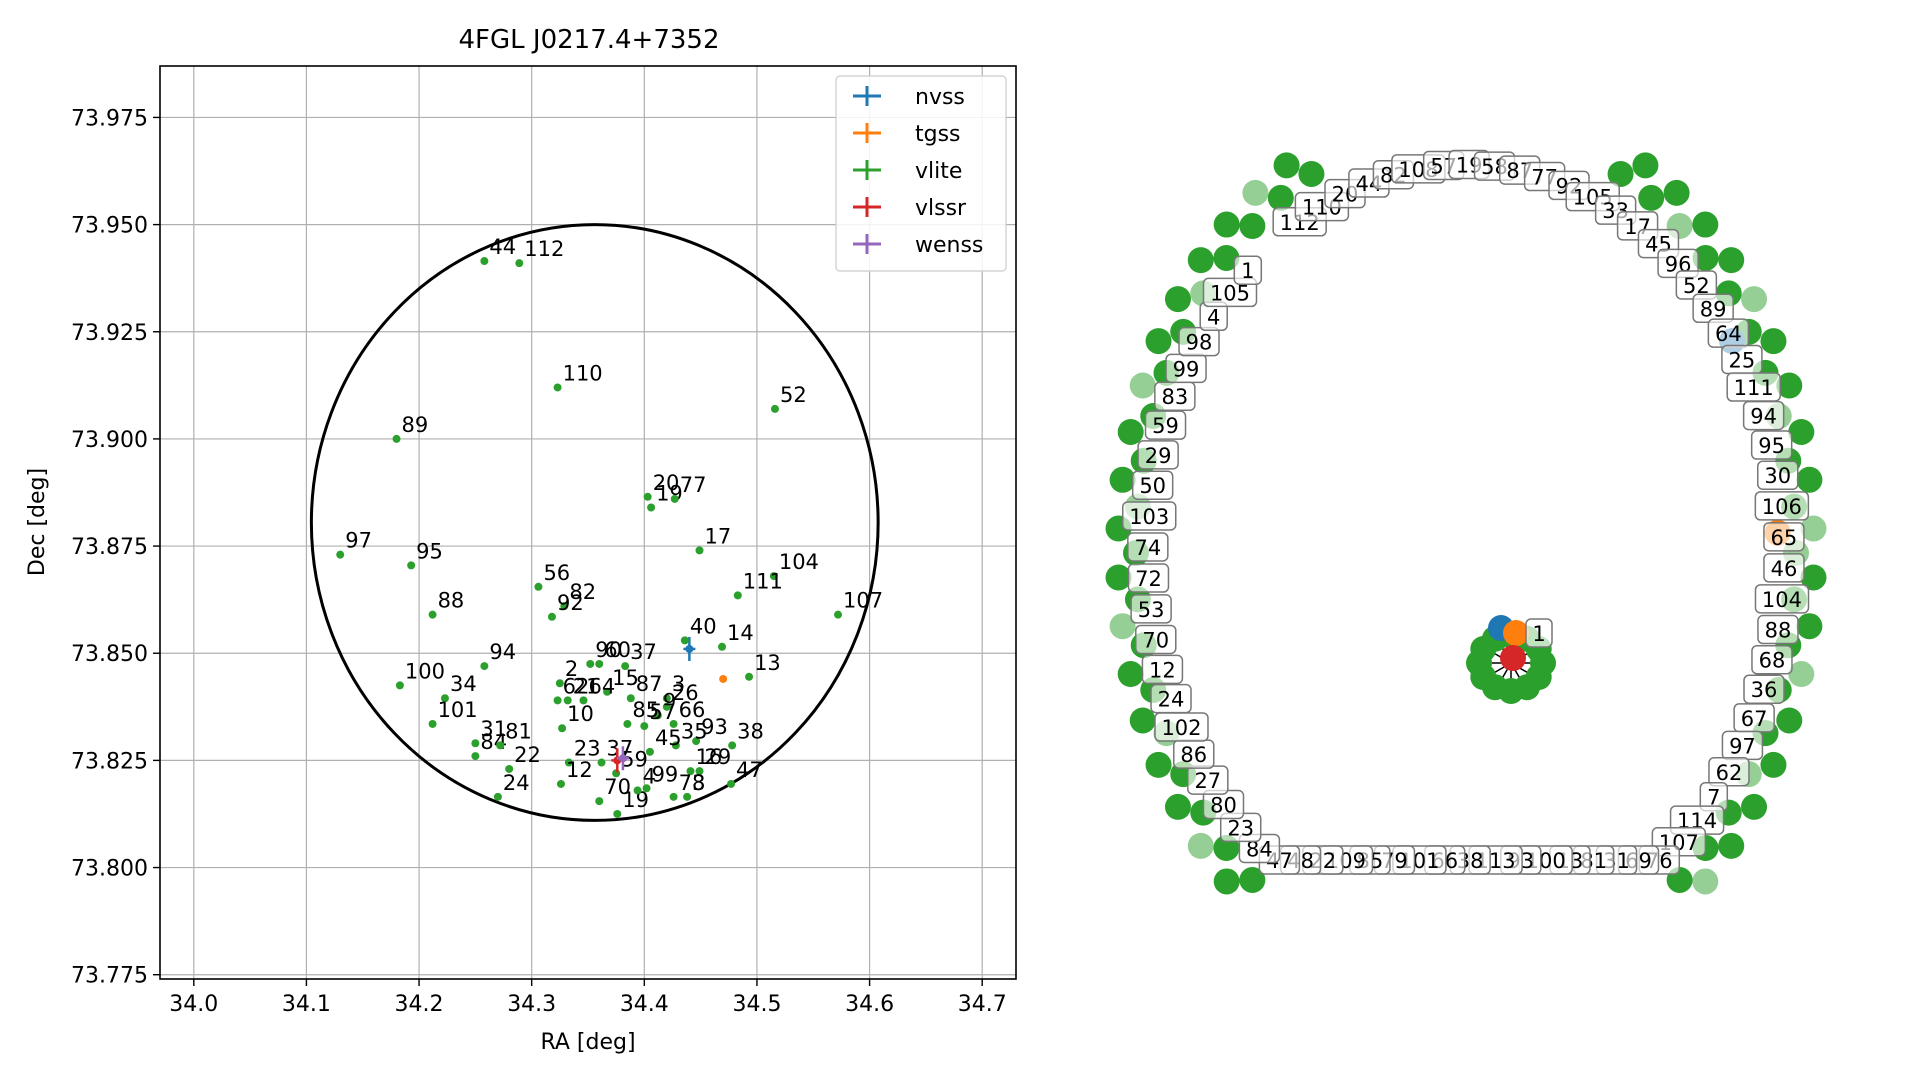 This screenshot has width=1919, height=1080. I want to click on point-label: 93, so click(714, 727).